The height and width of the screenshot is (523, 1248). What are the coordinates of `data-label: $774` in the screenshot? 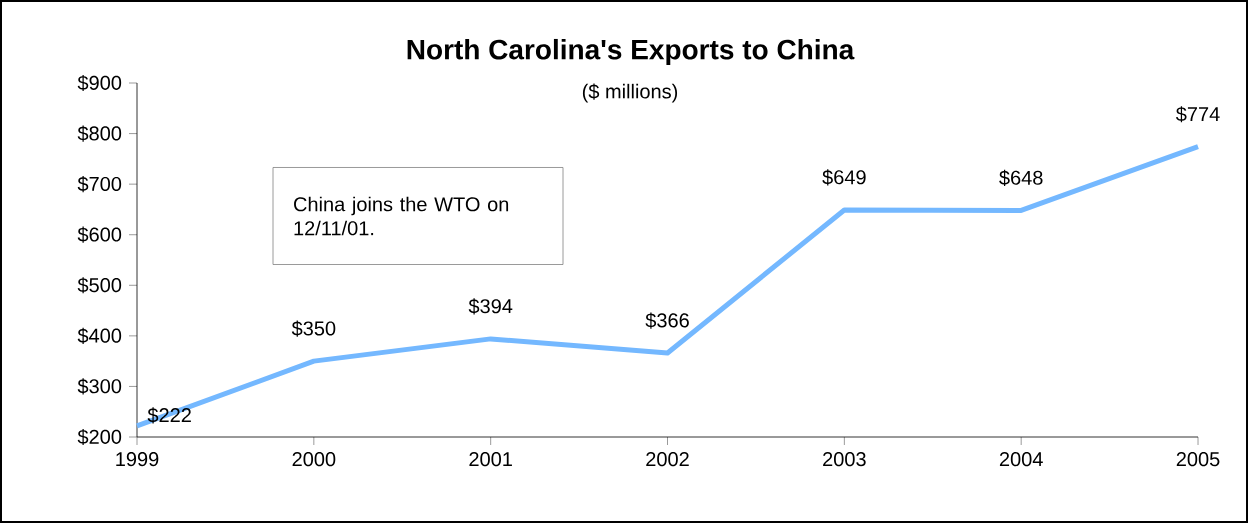 It's located at (1197, 114).